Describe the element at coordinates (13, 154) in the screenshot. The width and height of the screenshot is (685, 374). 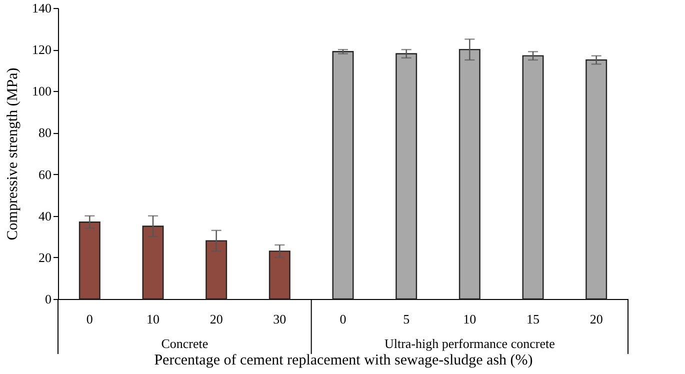
I see `y-axis-title: Compressive strength (MPa)` at that location.